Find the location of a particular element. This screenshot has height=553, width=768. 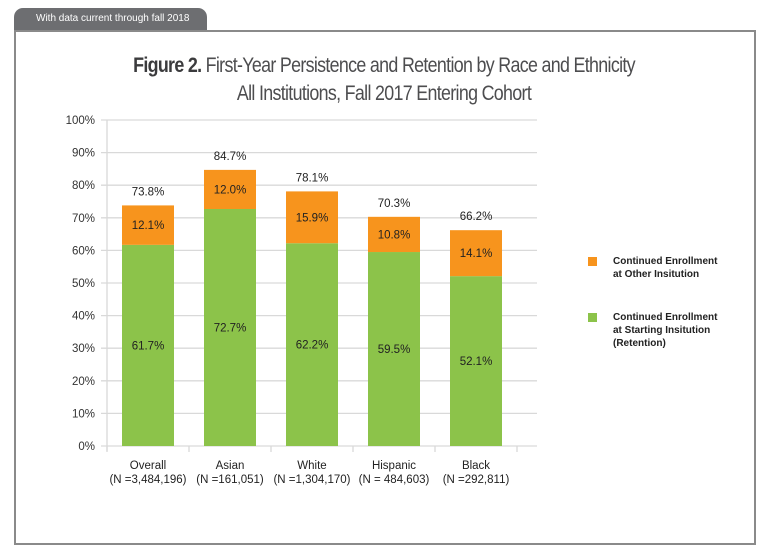

y-tick-label: 10% is located at coordinates (83, 414).